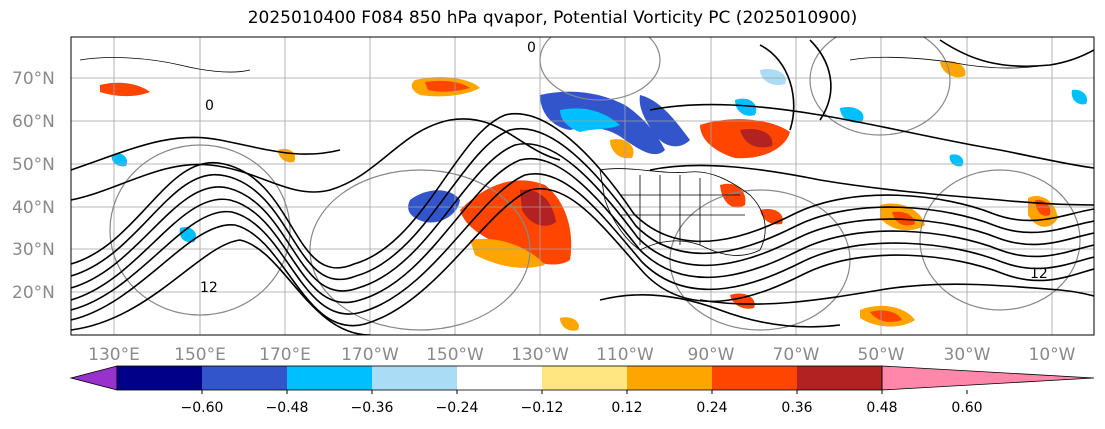  Describe the element at coordinates (881, 355) in the screenshot. I see `lon-label: 50°W` at that location.